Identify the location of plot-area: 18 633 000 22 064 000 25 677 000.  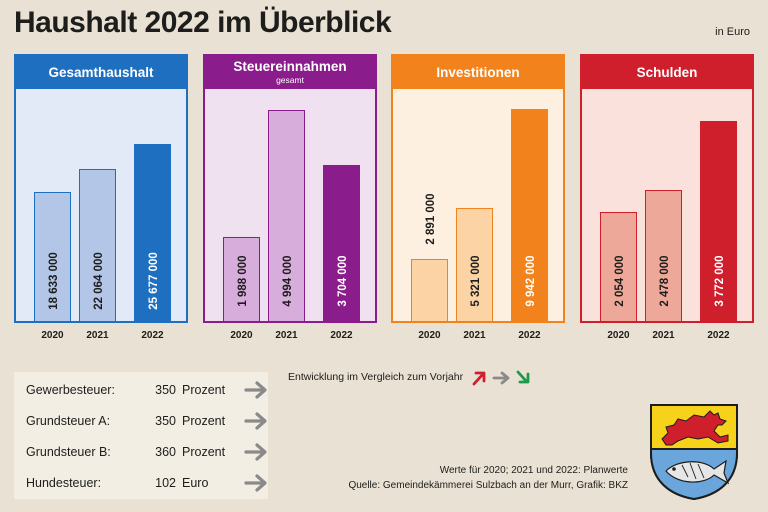
(101, 205).